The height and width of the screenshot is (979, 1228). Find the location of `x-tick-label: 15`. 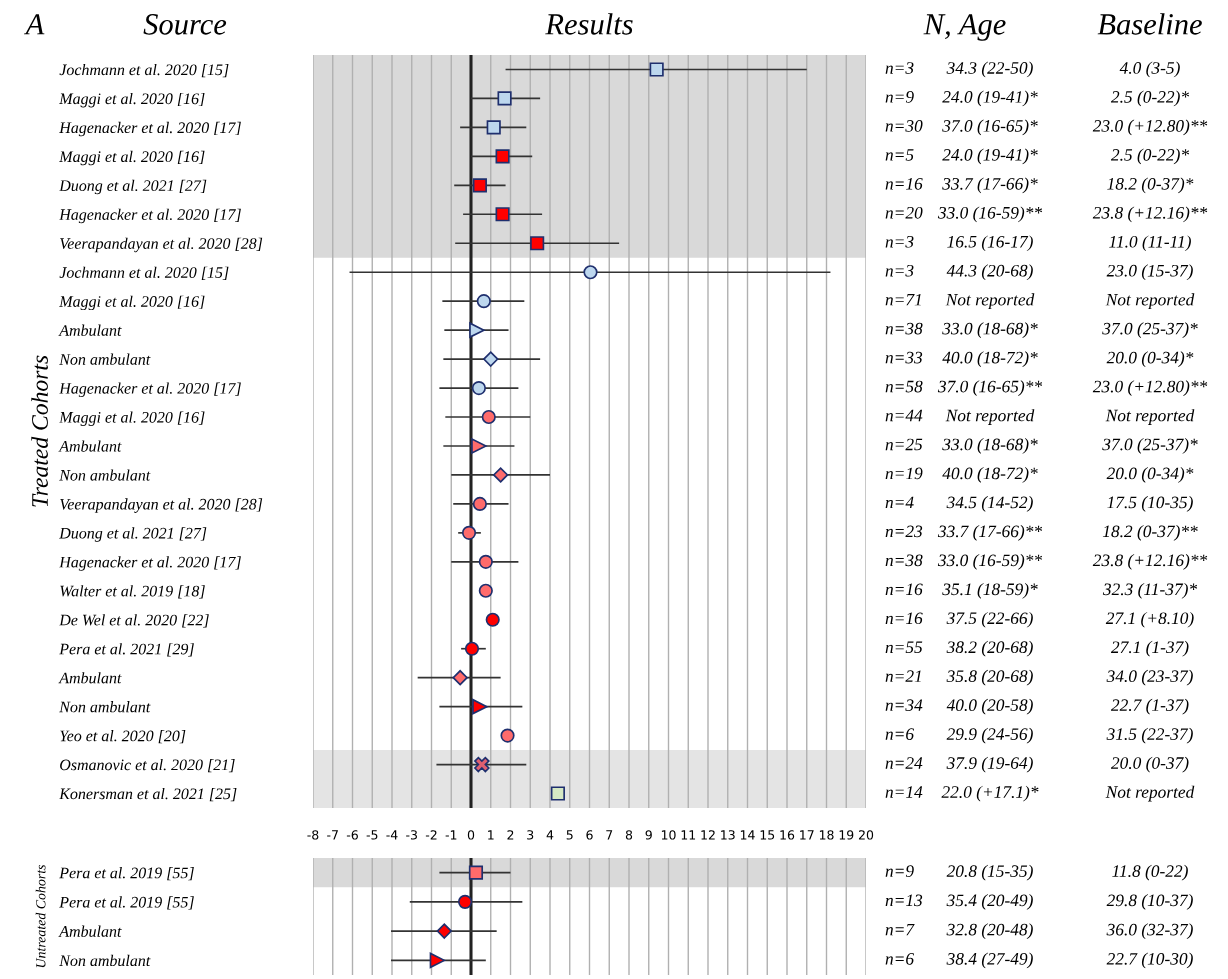

x-tick-label: 15 is located at coordinates (767, 835).